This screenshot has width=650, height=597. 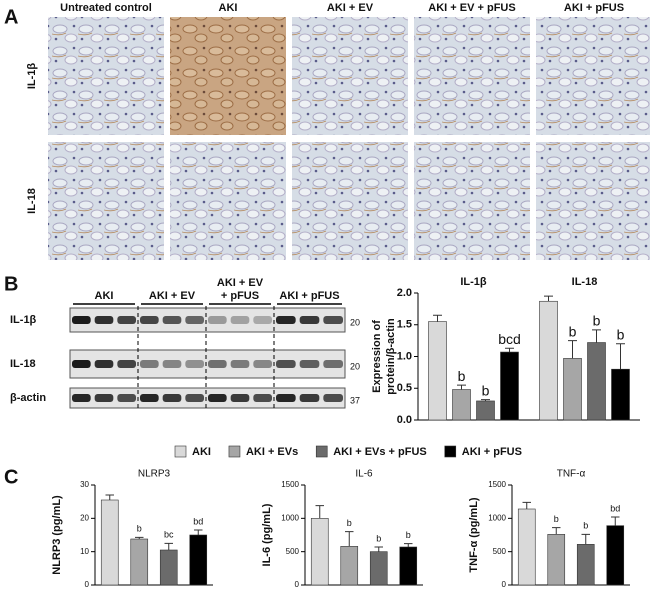 I want to click on blot-marker: 37, so click(x=355, y=400).